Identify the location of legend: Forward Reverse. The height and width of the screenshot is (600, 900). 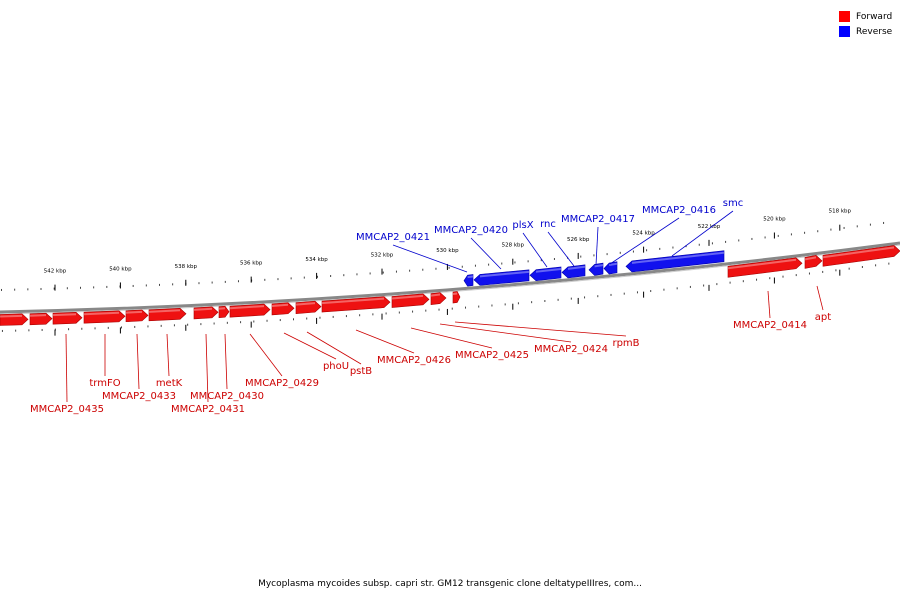
(865, 24).